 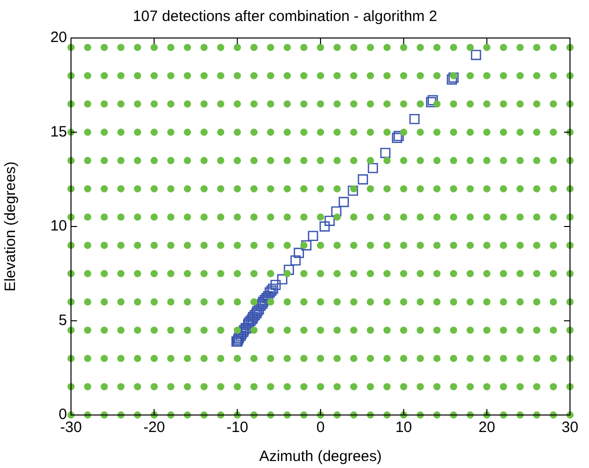 I want to click on y-axis-title: Elevation (degrees), so click(x=11, y=226).